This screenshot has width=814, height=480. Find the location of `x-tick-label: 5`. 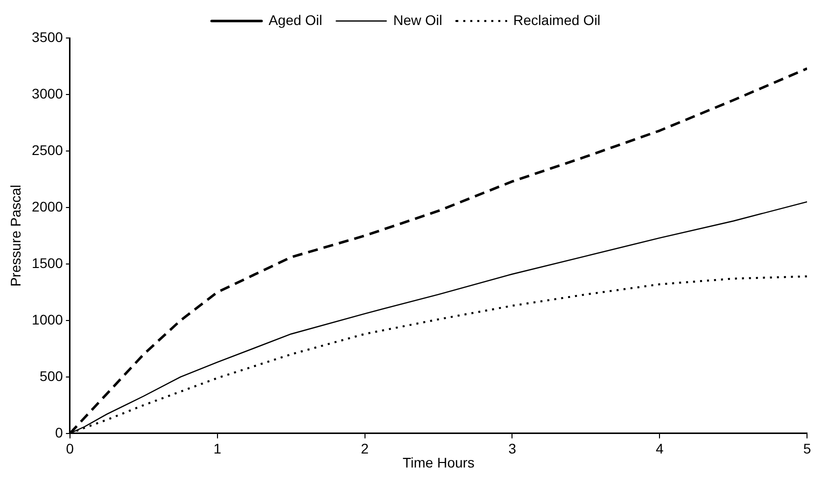

x-tick-label: 5 is located at coordinates (807, 448).